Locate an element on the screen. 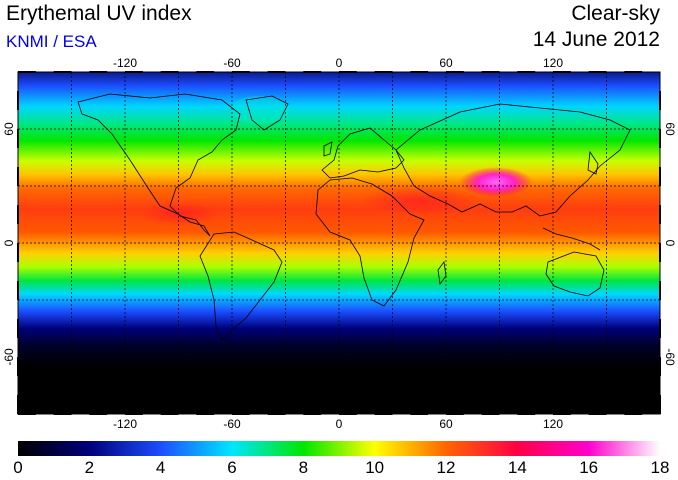 This screenshot has height=480, width=678. colorbar-tick-label: 18 is located at coordinates (660, 467).